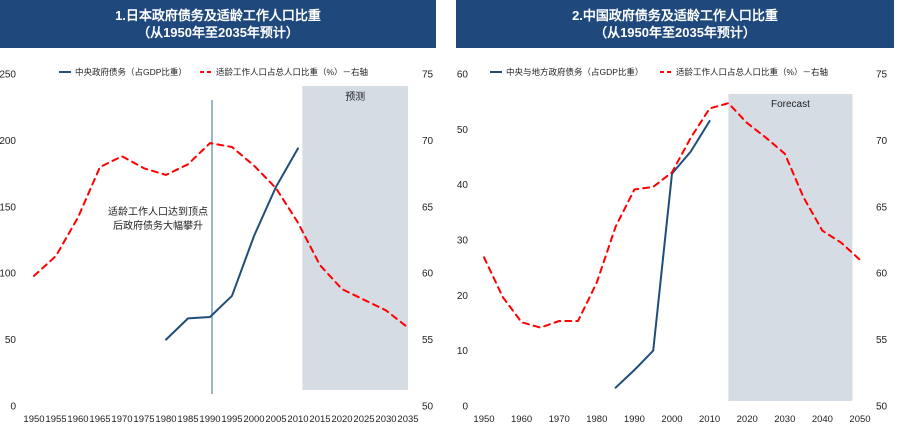 This screenshot has width=900, height=434. I want to click on y-left-tick-label: 250, so click(8, 75).